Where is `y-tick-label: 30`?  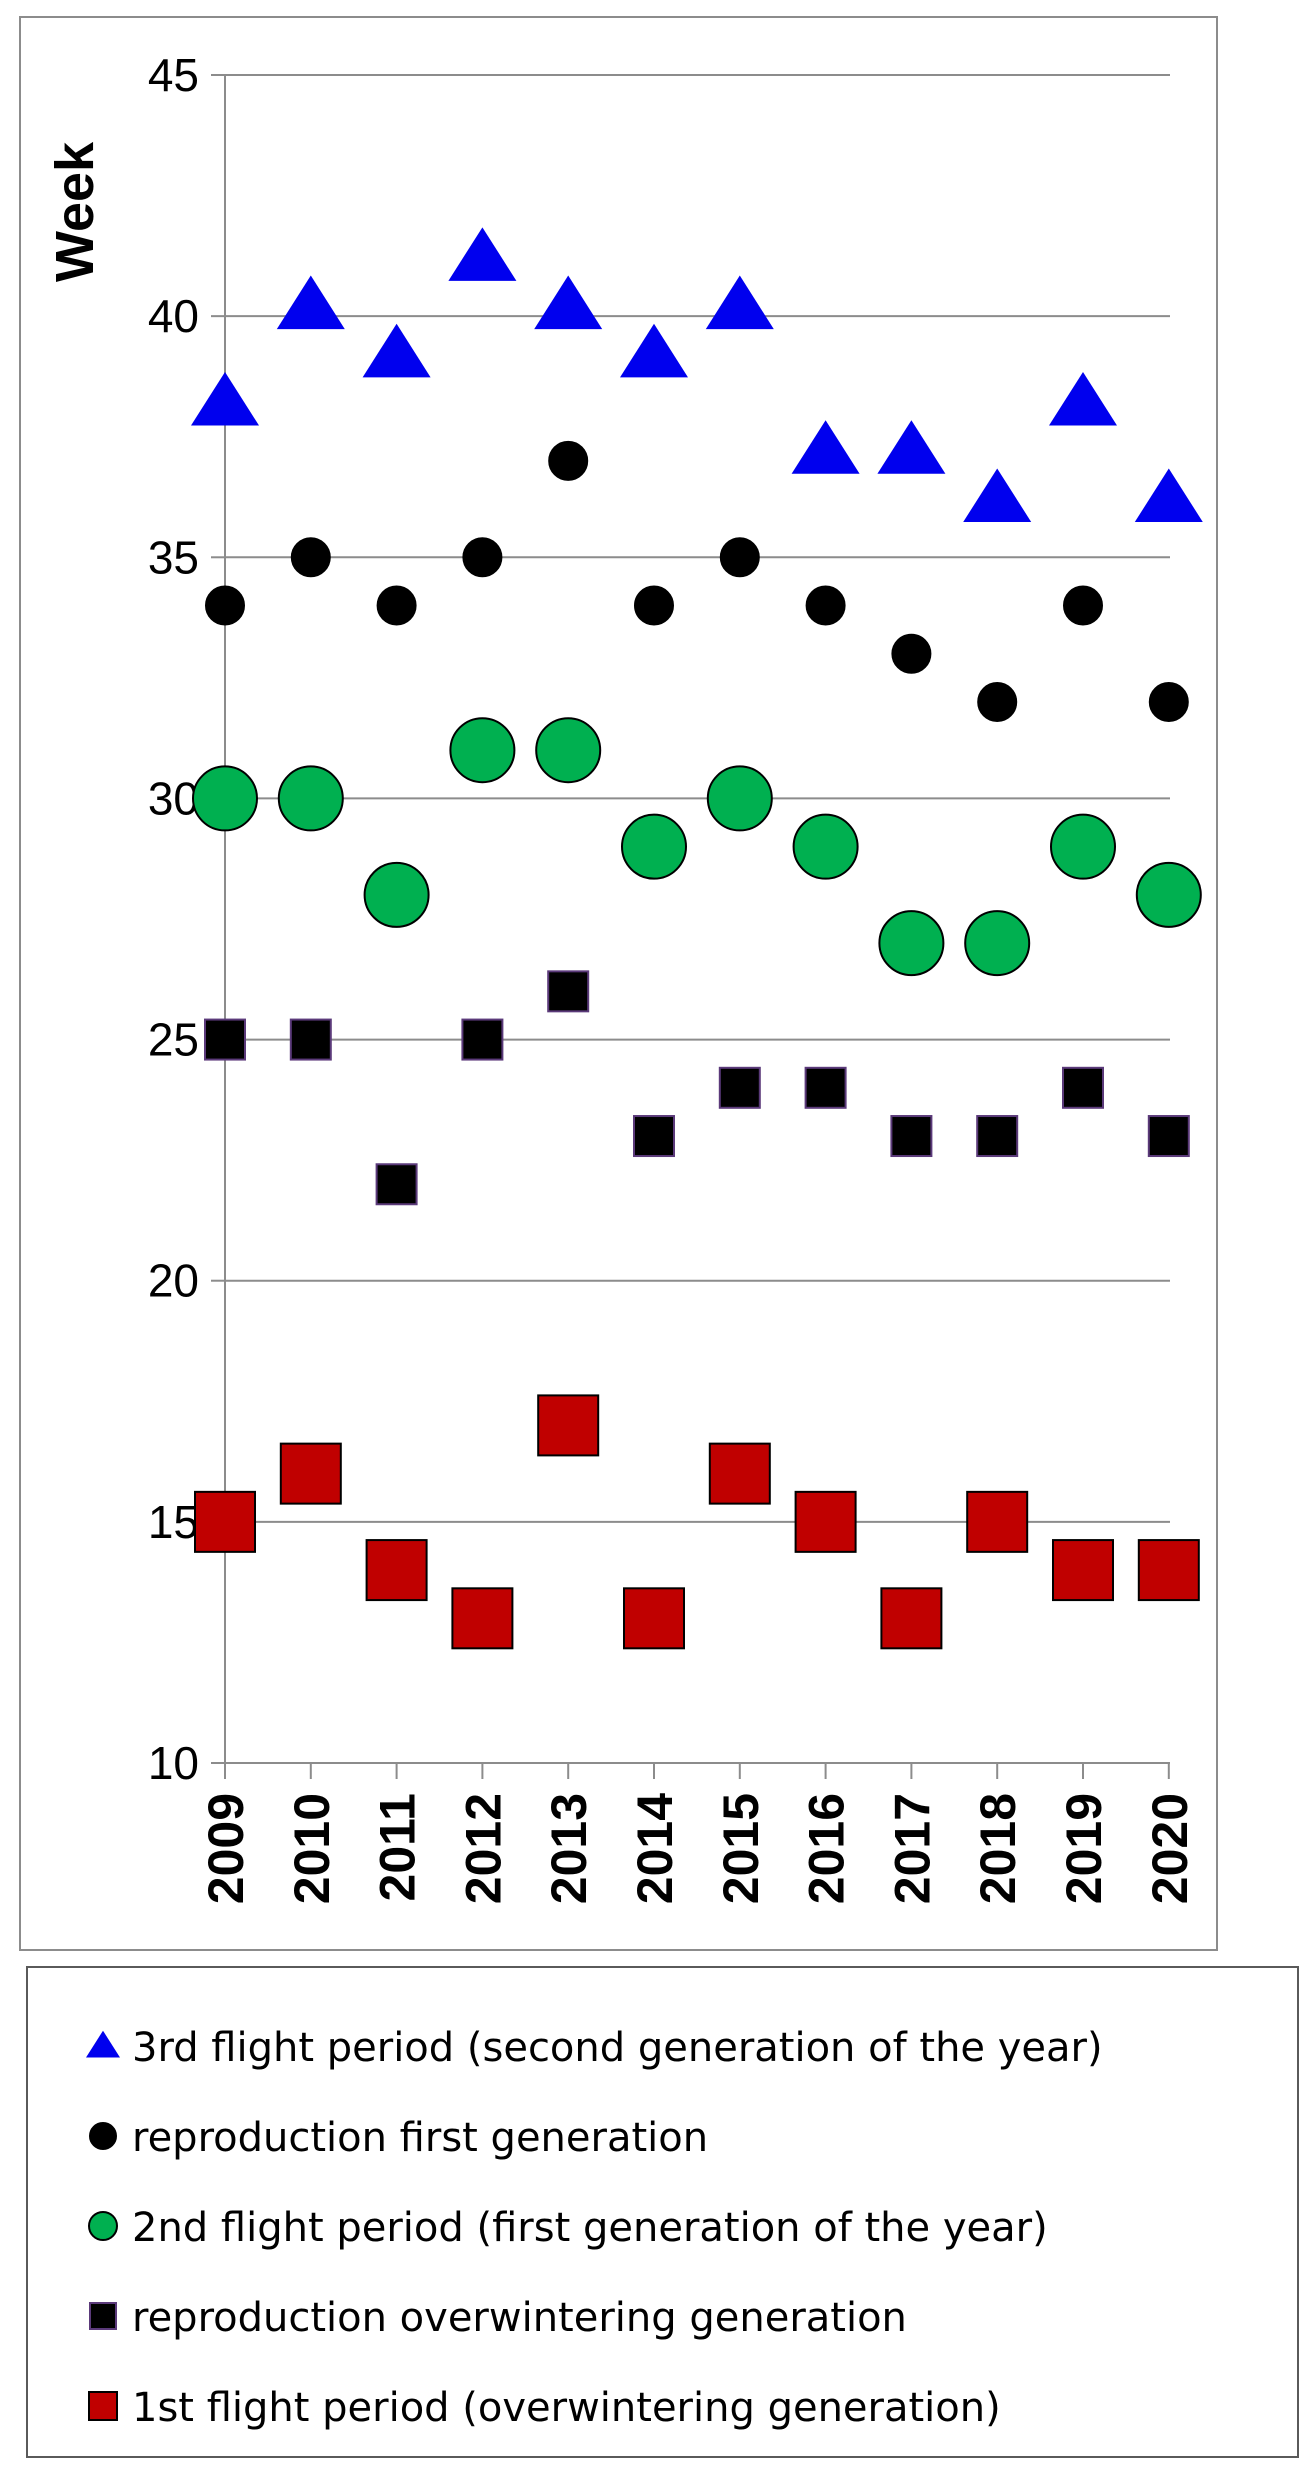 y-tick-label: 30 is located at coordinates (173, 798).